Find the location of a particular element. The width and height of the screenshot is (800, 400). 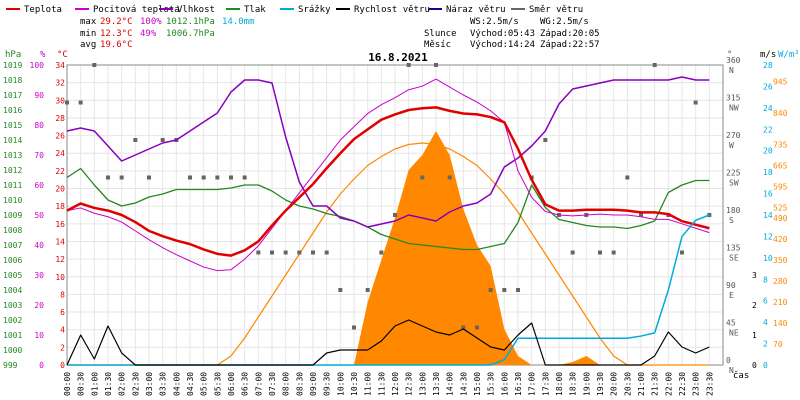

tick-label-x: 23:30 is located at coordinates (709, 384).